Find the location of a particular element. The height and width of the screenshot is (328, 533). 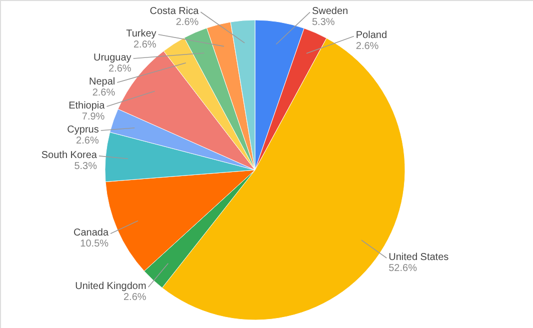

slice-label: Cyprus is located at coordinates (83, 130).